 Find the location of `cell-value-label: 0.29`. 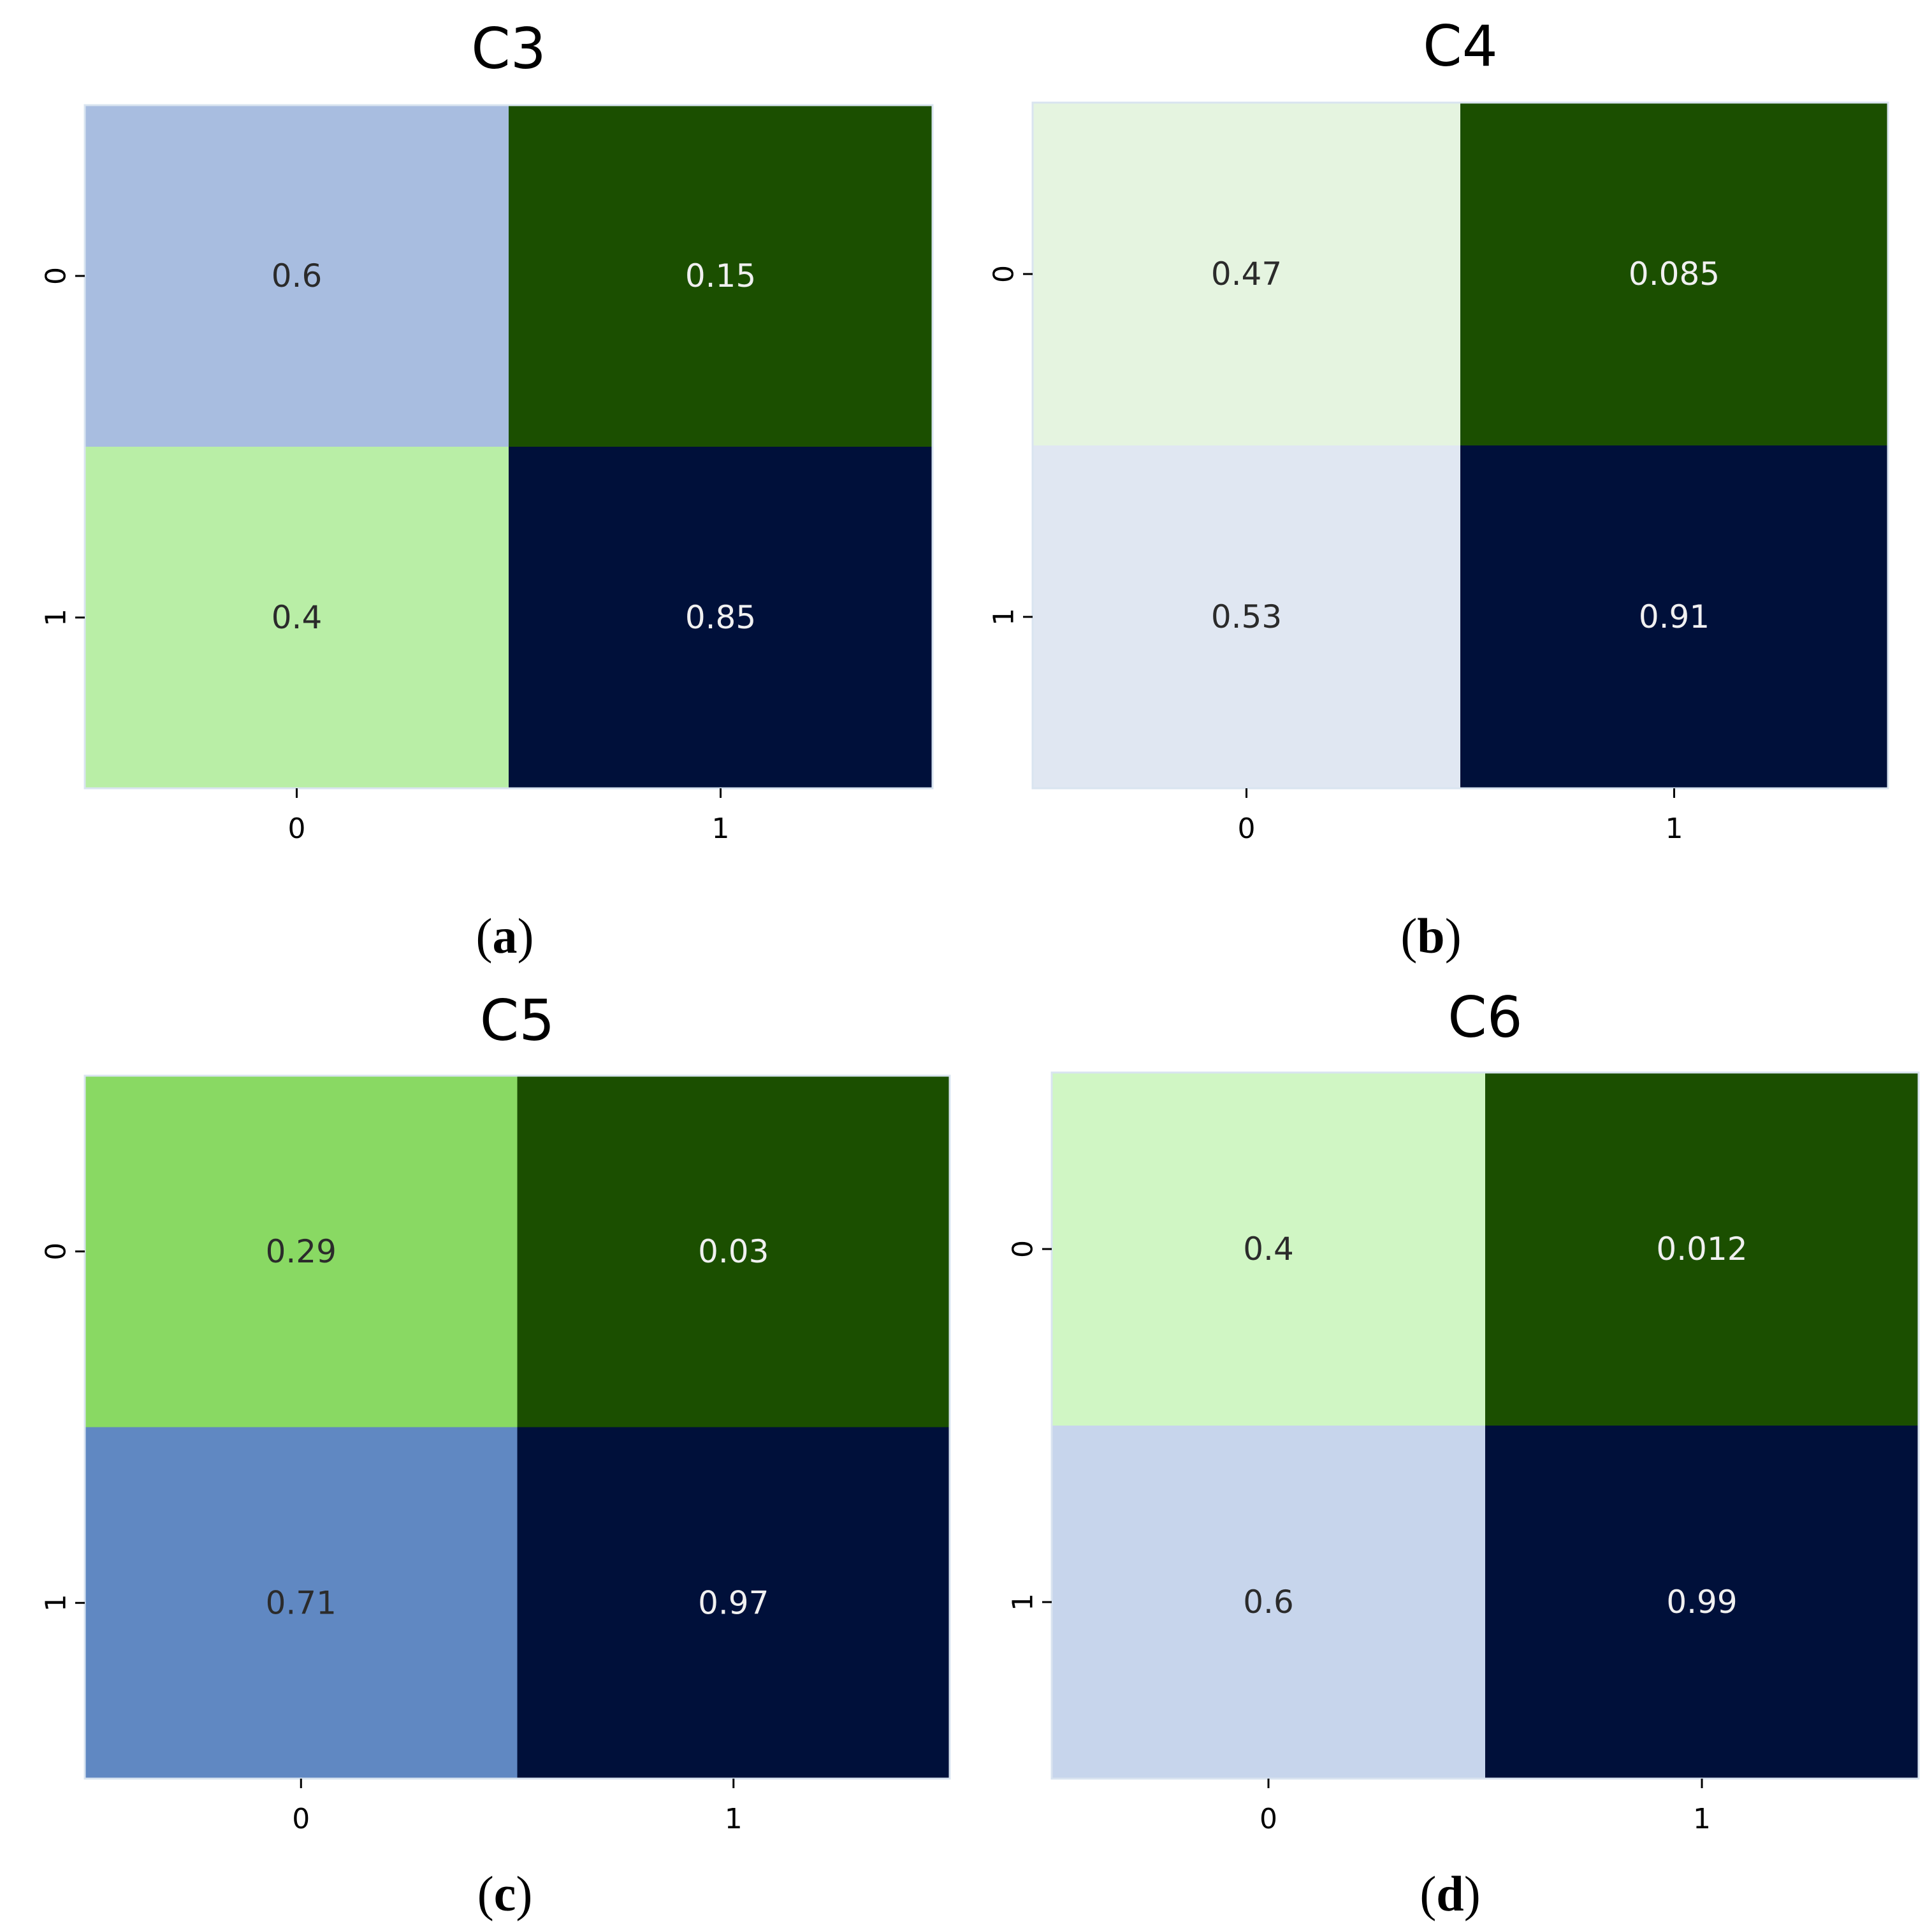

cell-value-label: 0.29 is located at coordinates (302, 1251).